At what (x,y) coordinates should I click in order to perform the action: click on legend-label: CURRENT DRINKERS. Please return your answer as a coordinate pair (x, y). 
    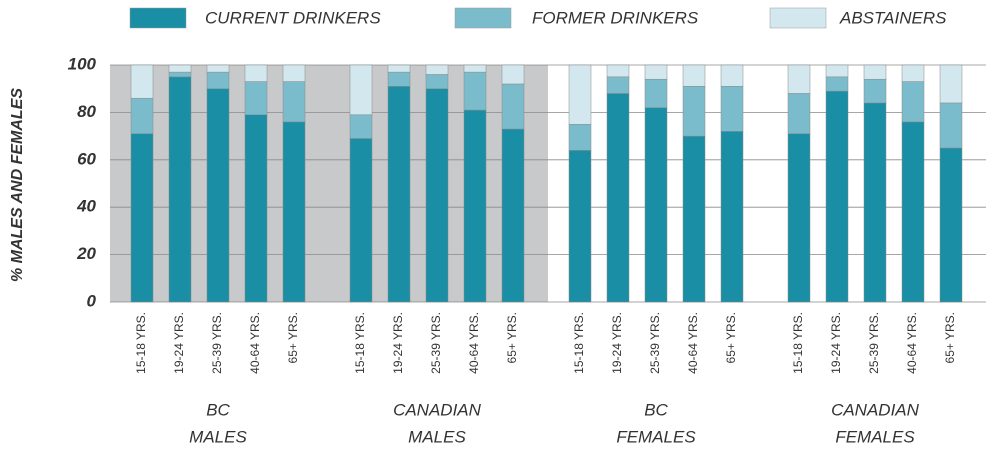
    Looking at the image, I should click on (293, 17).